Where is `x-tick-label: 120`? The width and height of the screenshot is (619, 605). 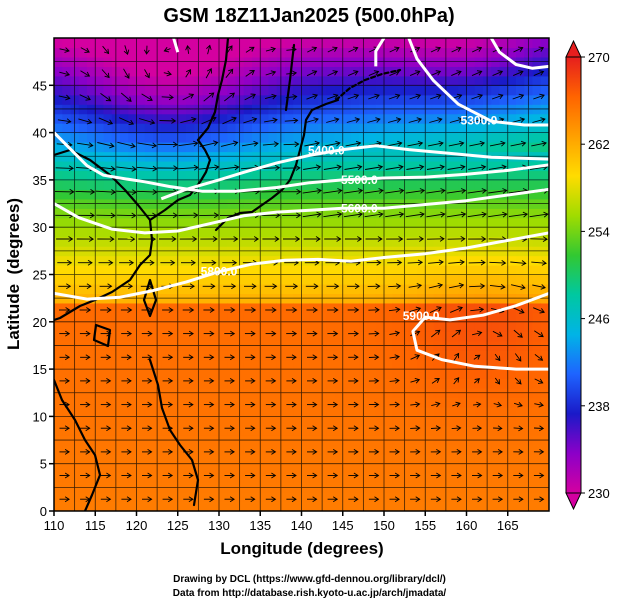
x-tick-label: 120 is located at coordinates (137, 525).